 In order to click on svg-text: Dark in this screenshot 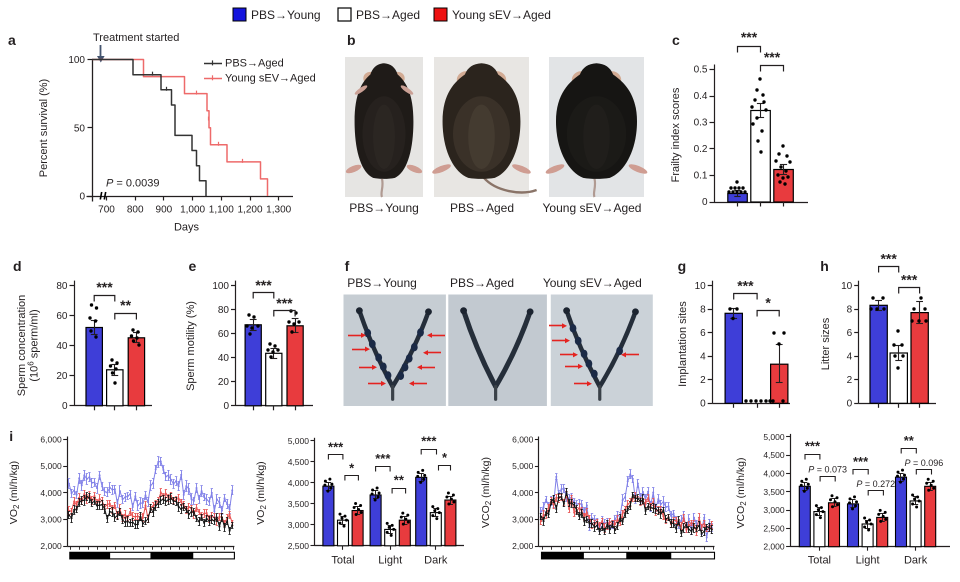, I will do `click(916, 561)`.